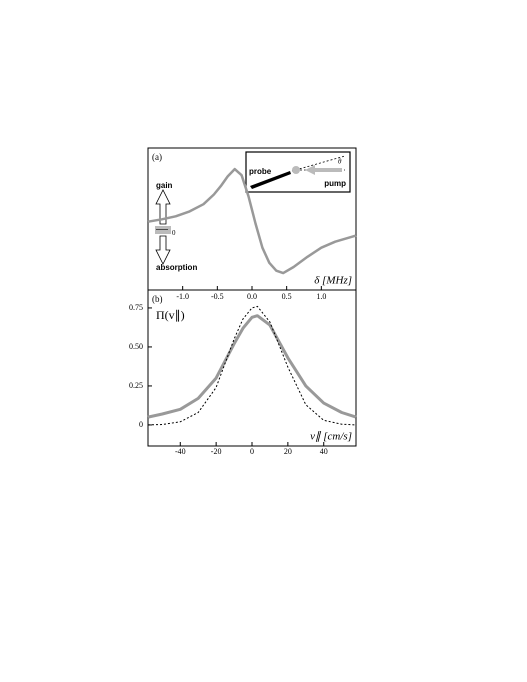 The image size is (527, 682). I want to click on y-tick-label: 0.75, so click(136, 307).